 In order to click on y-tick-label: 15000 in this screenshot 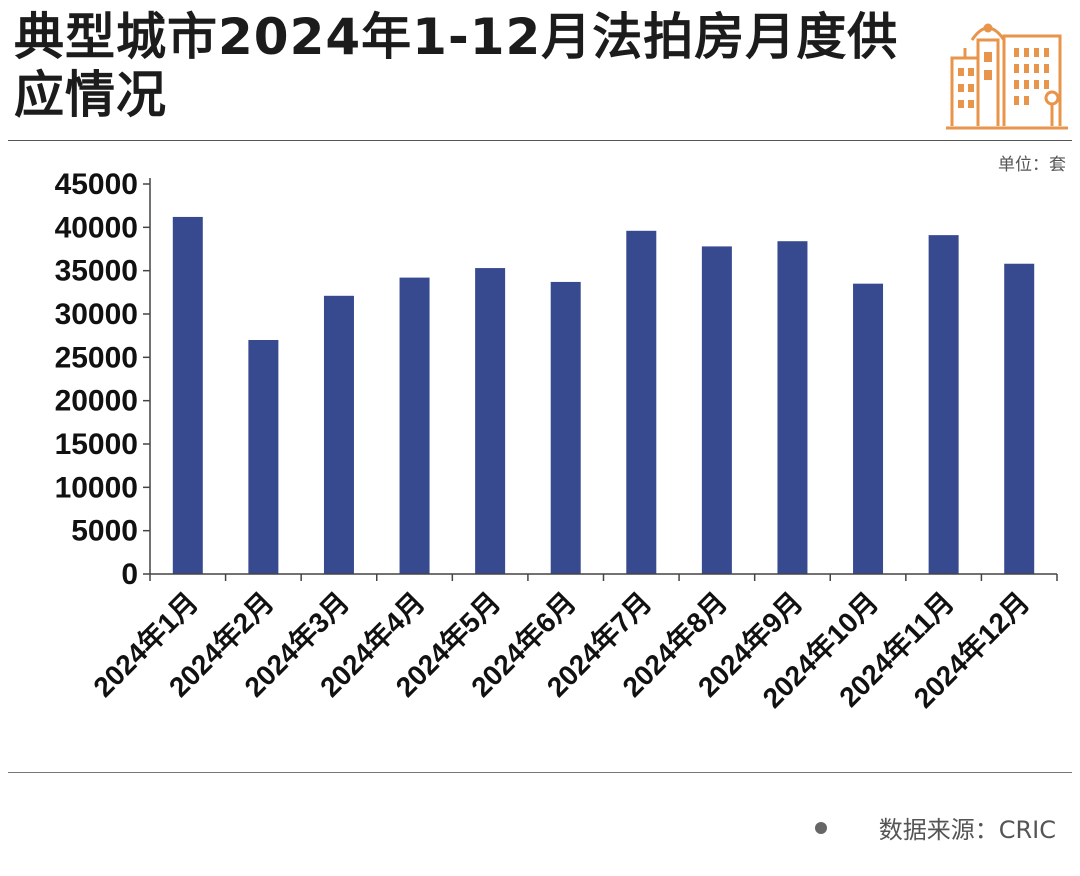, I will do `click(96, 444)`.